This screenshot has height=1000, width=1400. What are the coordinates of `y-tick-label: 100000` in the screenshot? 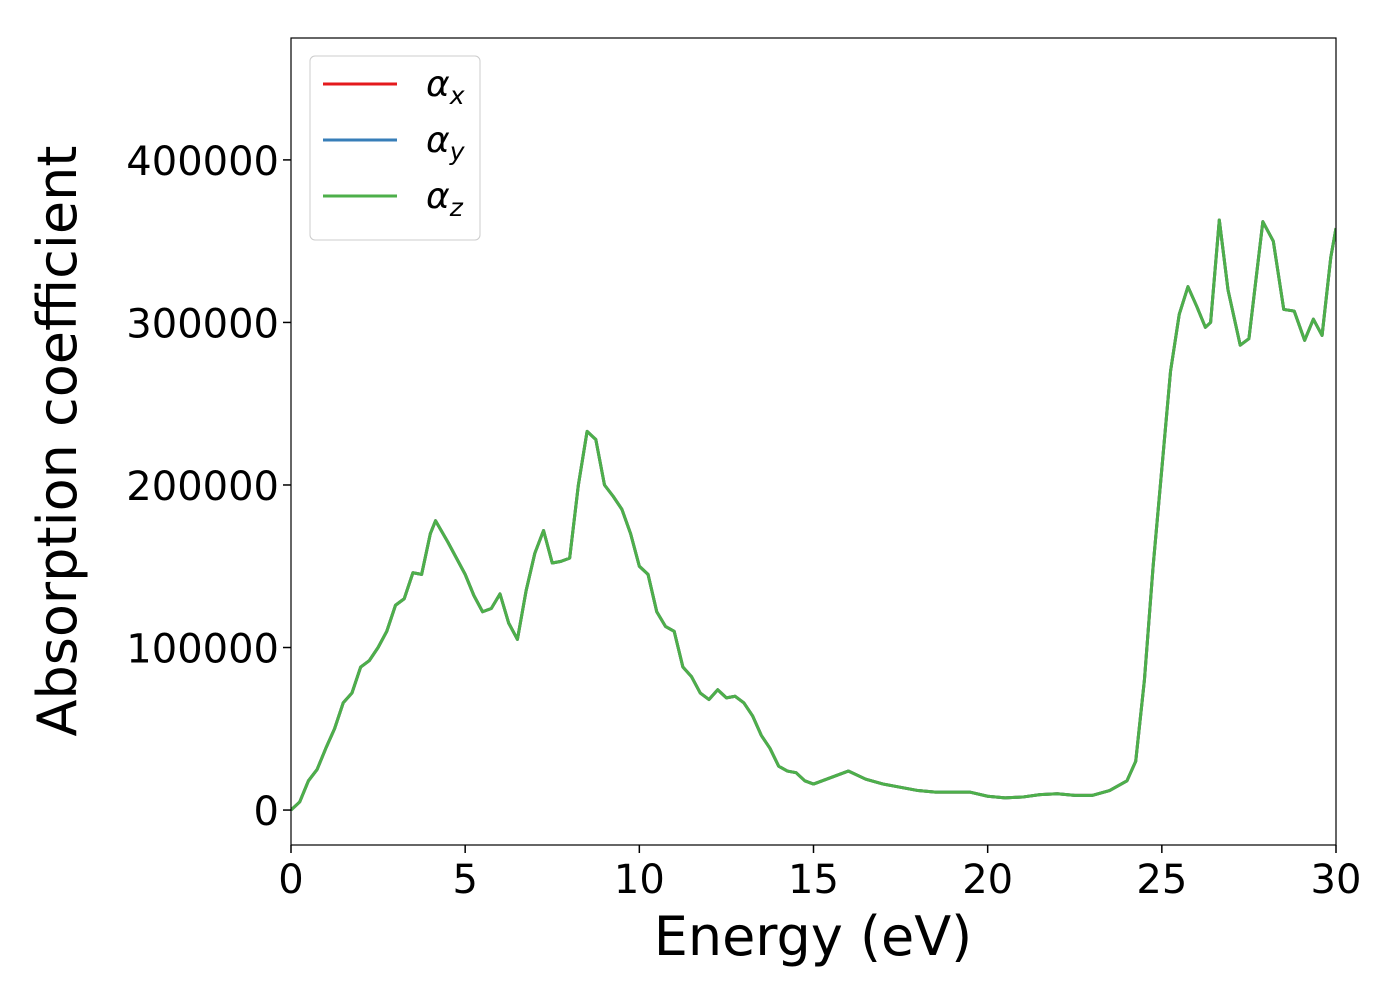 It's located at (202, 650).